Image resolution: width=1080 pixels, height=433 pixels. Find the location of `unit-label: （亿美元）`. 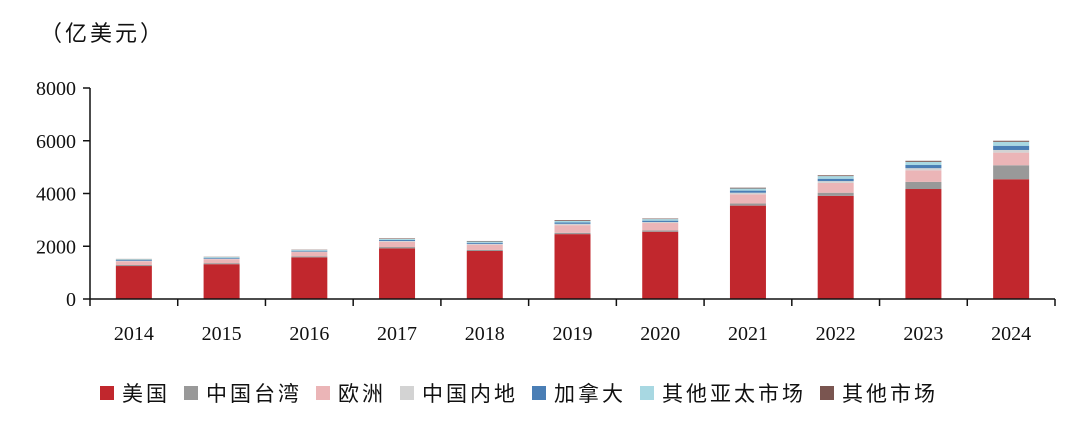

unit-label: （亿美元） is located at coordinates (103, 34).